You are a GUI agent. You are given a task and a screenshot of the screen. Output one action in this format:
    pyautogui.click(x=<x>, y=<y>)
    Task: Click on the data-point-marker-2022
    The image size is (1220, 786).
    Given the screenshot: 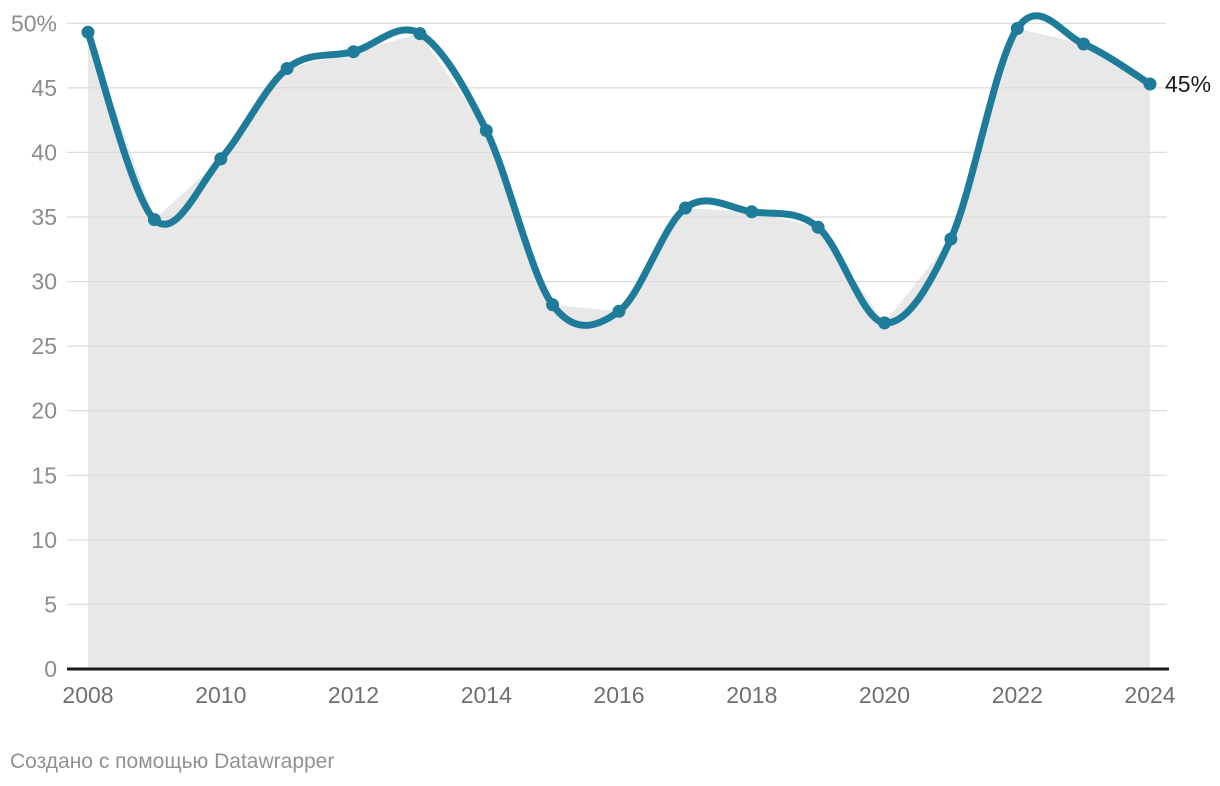 What is the action you would take?
    pyautogui.click(x=1017, y=28)
    